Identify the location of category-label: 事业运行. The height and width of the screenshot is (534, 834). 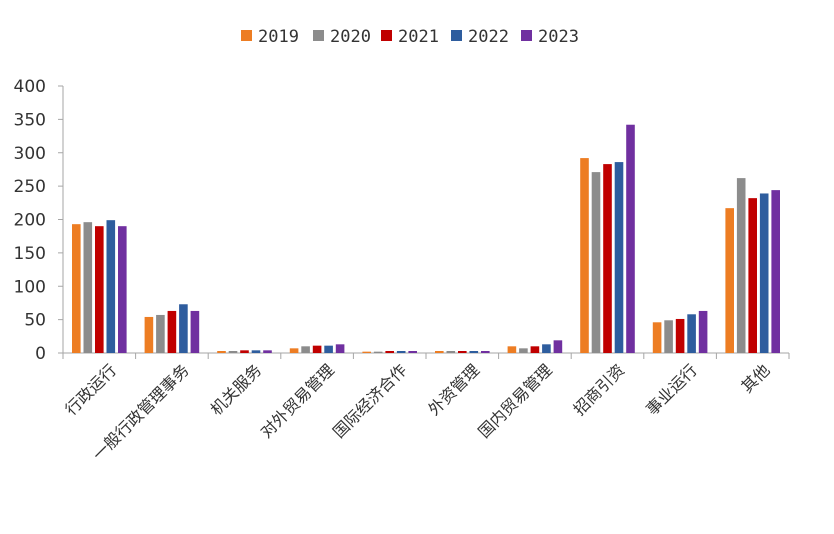
(671, 389).